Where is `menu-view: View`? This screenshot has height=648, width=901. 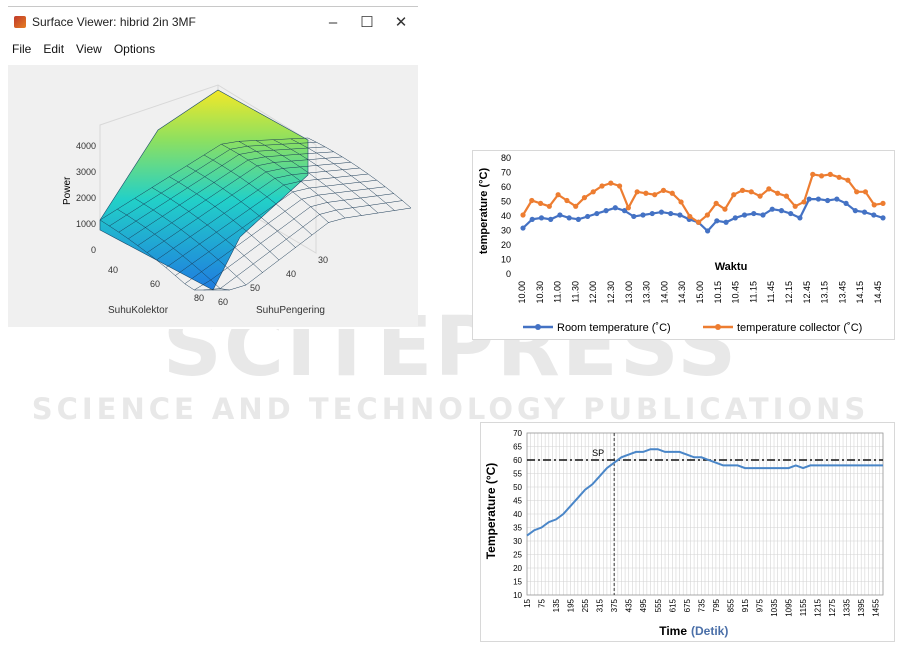 menu-view: View is located at coordinates (89, 49).